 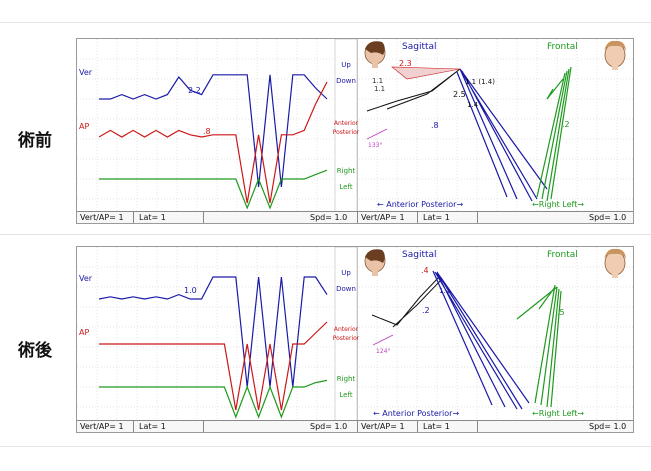 I want to click on sagittal-value-1: .4, so click(x=425, y=270).